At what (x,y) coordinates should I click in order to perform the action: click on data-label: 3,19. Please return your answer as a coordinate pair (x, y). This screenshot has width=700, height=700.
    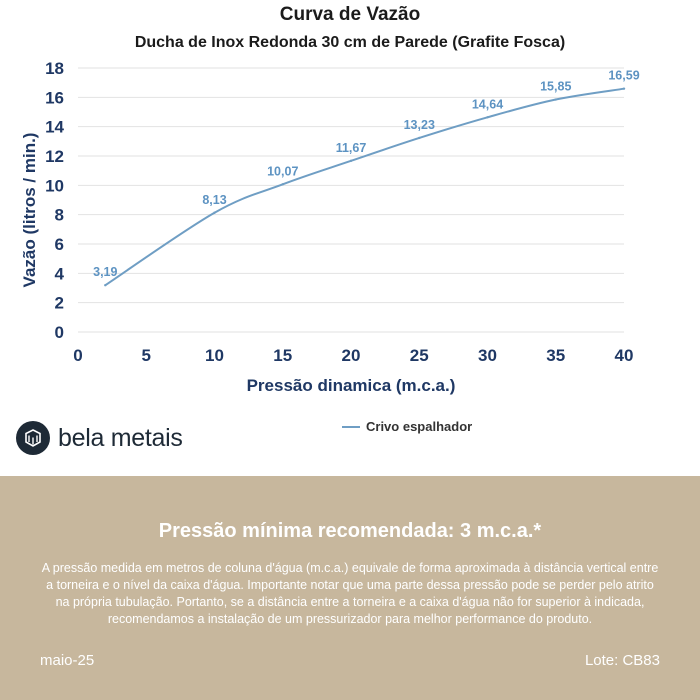
    Looking at the image, I should click on (105, 272).